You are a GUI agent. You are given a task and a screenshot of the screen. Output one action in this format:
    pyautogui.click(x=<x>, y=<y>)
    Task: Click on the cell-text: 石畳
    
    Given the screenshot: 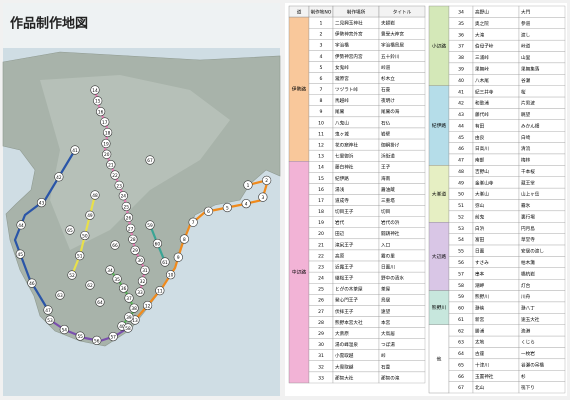 What is the action you would take?
    pyautogui.click(x=386, y=90)
    